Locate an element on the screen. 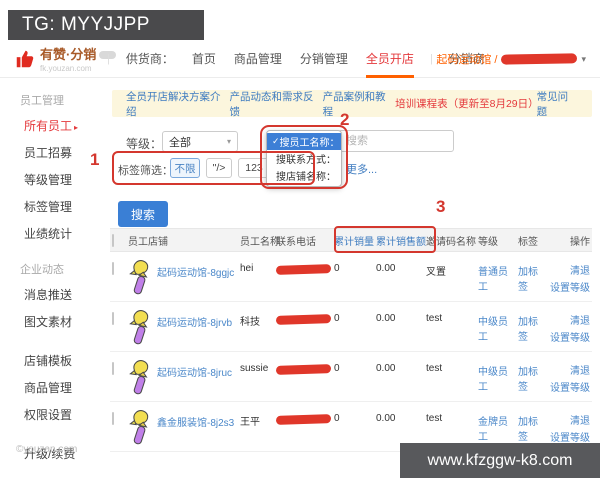 Image resolution: width=600 pixels, height=480 pixels. sidebar-item-performance: 业绩统计 is located at coordinates (48, 234).